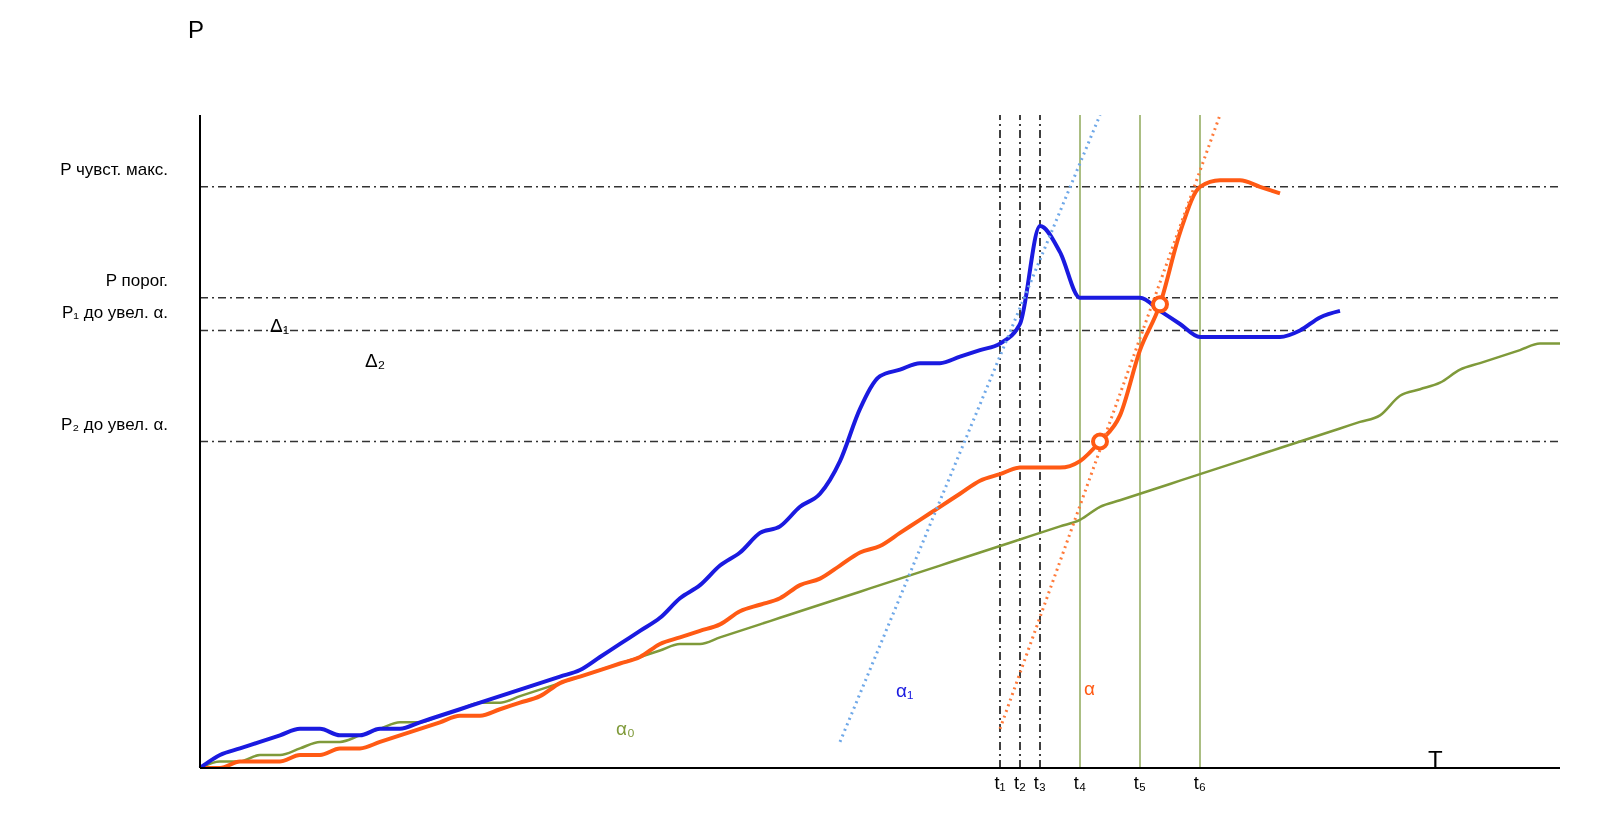 Image resolution: width=1600 pixels, height=833 pixels. What do you see at coordinates (905, 691) in the screenshot?
I see `annotation: α₁` at bounding box center [905, 691].